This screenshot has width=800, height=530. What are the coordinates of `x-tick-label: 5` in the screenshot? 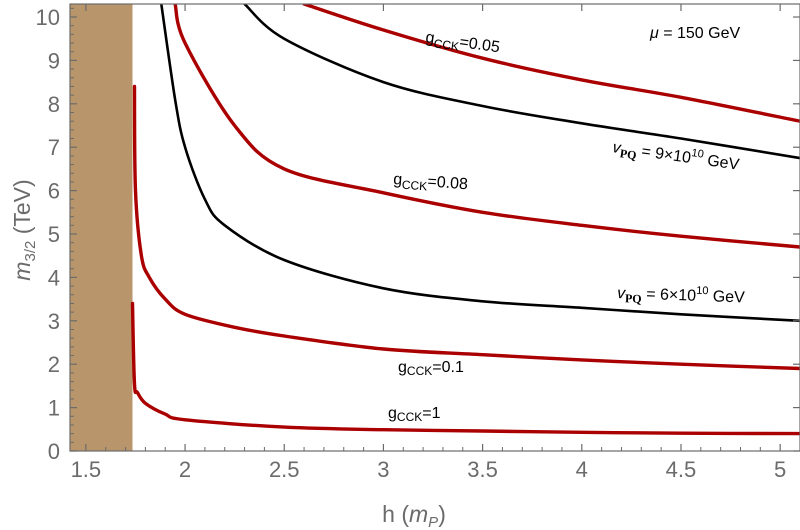 It's located at (780, 469).